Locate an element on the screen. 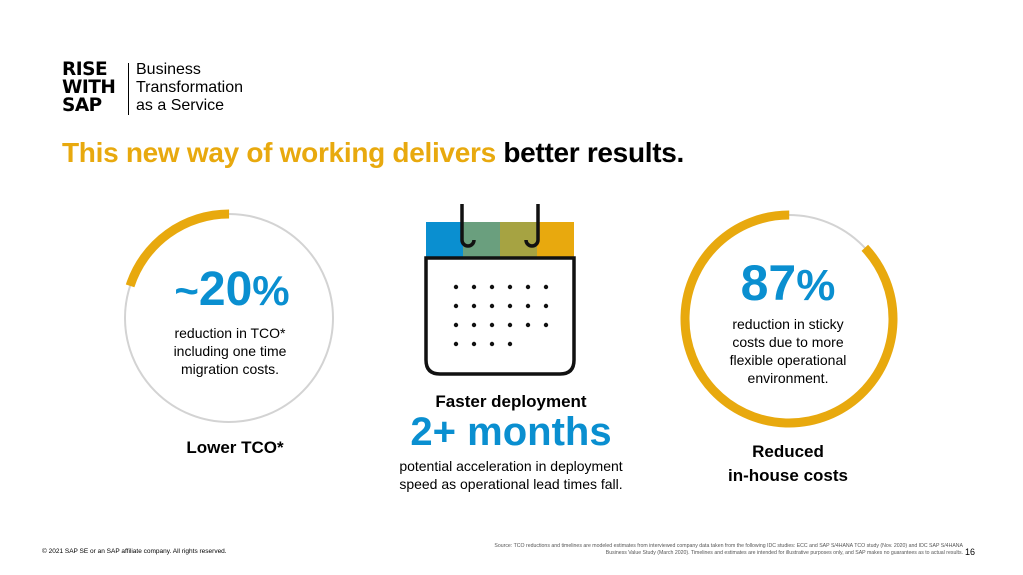 The width and height of the screenshot is (1023, 575). description-line: costs due to more is located at coordinates (788, 342).